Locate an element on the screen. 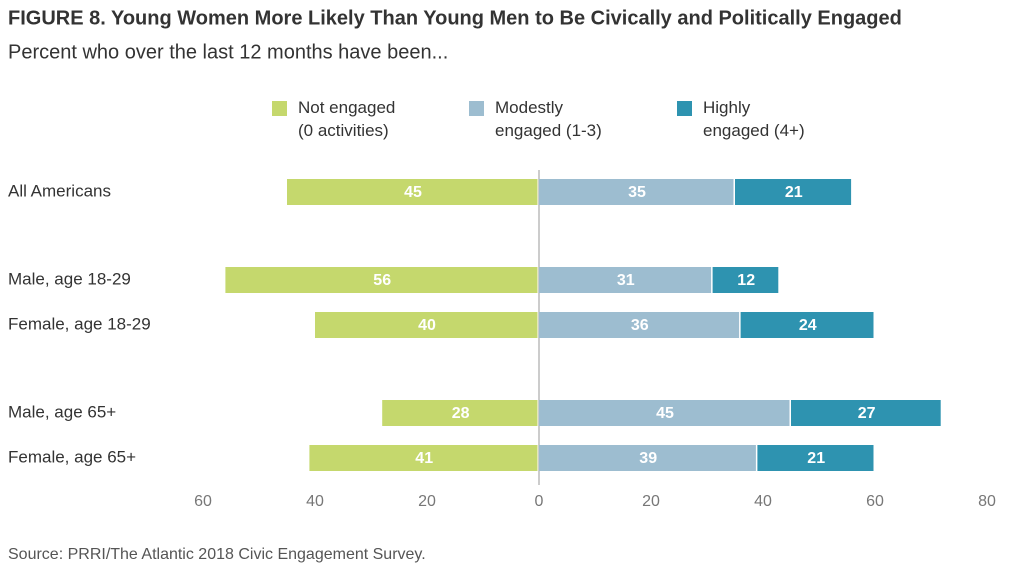 This screenshot has width=1013, height=576. bar-label: 35 is located at coordinates (637, 192).